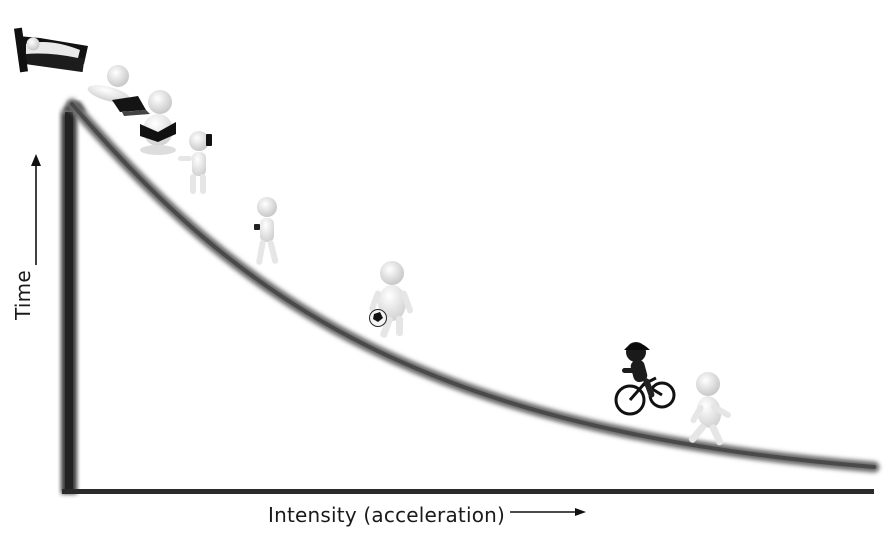 Image resolution: width=891 pixels, height=540 pixels. What do you see at coordinates (709, 409) in the screenshot?
I see `running-figure` at bounding box center [709, 409].